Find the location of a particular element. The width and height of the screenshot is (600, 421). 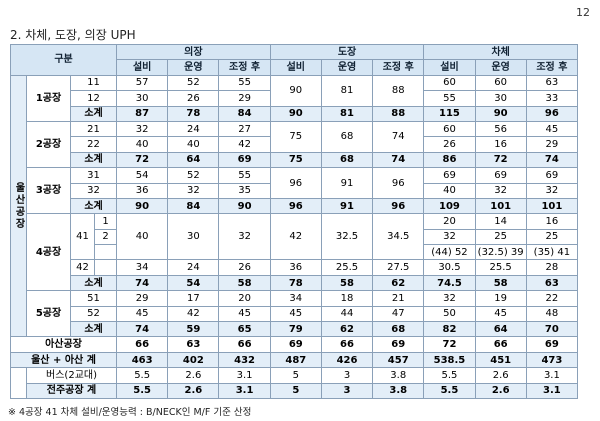

sub-line-label: 2 is located at coordinates (105, 237).